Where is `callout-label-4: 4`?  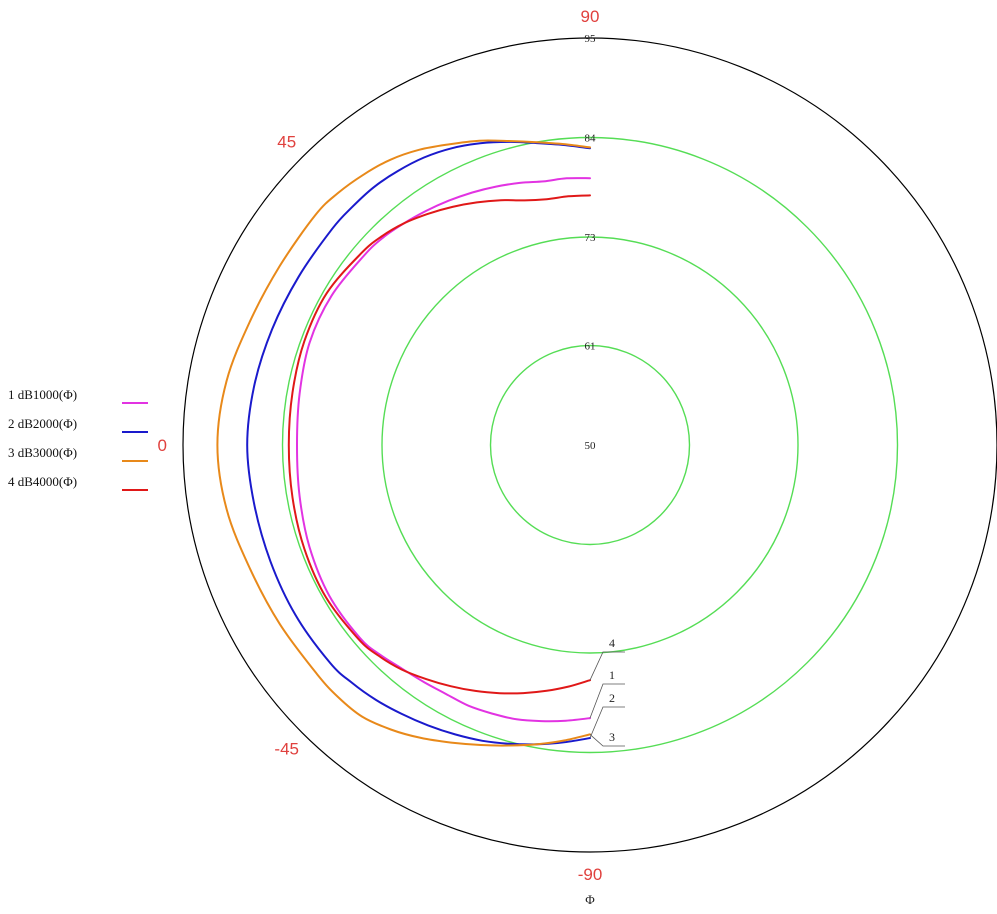
callout-label-4: 4 is located at coordinates (612, 643).